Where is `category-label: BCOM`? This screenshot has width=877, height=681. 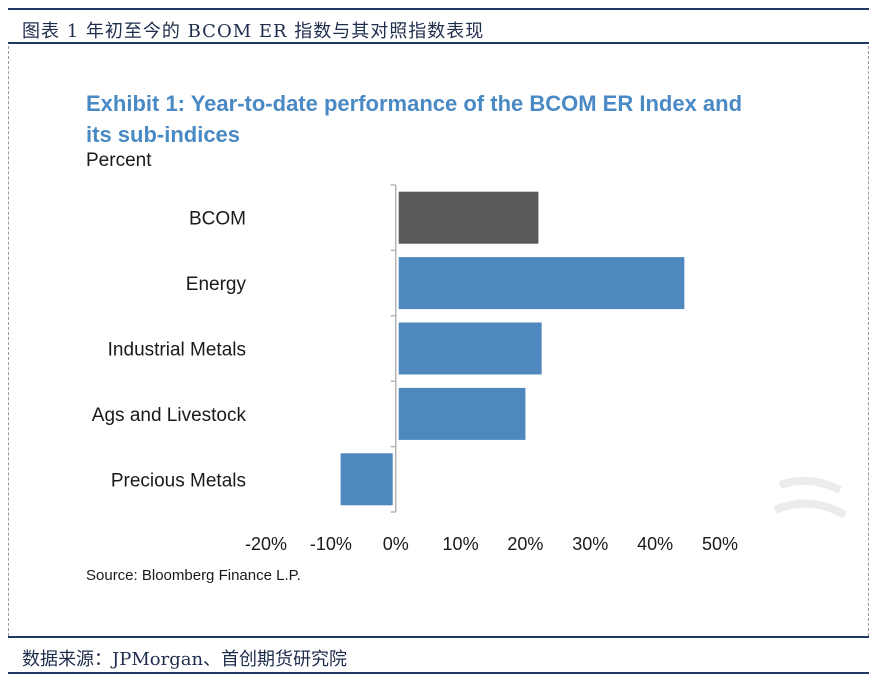
category-label: BCOM is located at coordinates (217, 219).